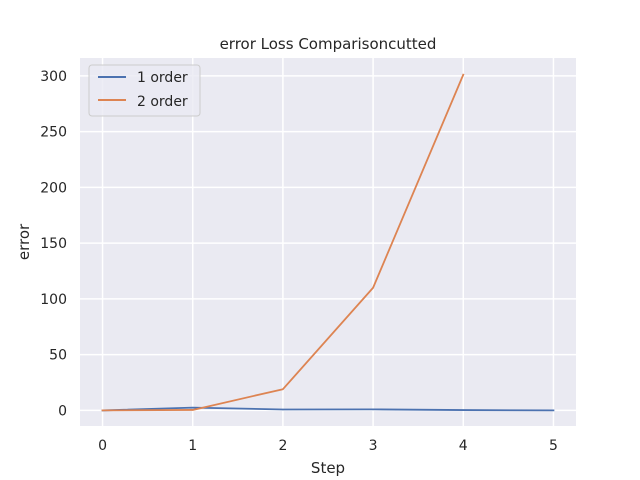 Image resolution: width=640 pixels, height=480 pixels. I want to click on y-axis-title: error, so click(24, 241).